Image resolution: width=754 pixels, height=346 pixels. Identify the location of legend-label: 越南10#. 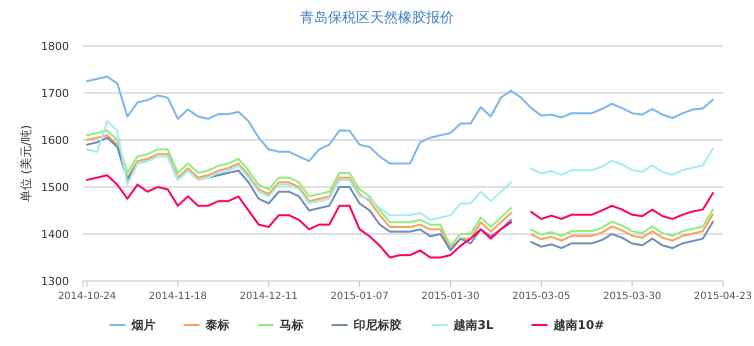
(578, 325).